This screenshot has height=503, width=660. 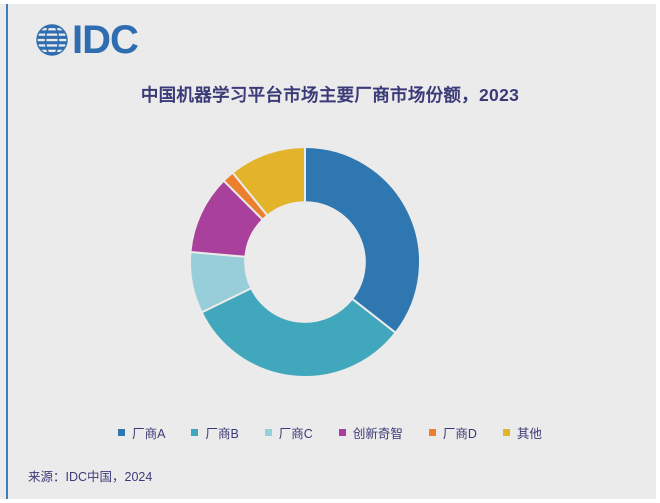 I want to click on legend-item: 厂商C, so click(x=288, y=432).